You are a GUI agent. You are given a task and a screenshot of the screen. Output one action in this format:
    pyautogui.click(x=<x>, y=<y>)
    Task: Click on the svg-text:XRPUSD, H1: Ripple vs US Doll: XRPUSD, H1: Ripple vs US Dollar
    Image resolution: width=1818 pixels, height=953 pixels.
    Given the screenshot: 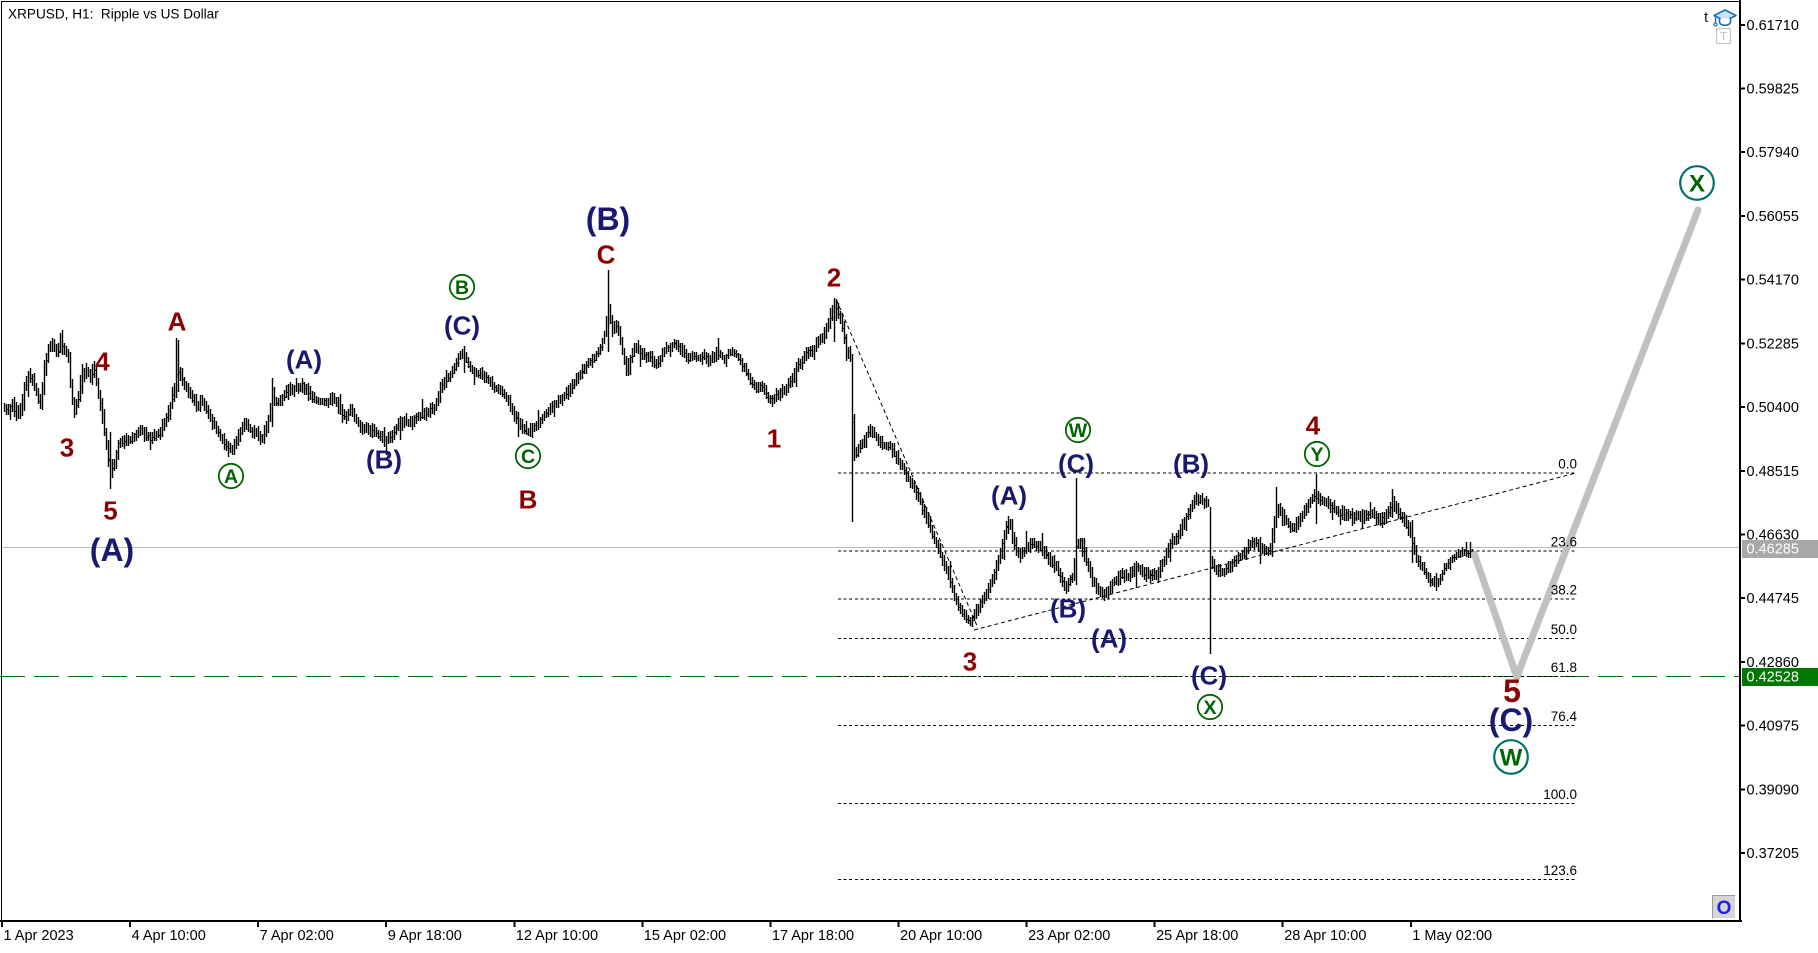 What is the action you would take?
    pyautogui.click(x=113, y=14)
    